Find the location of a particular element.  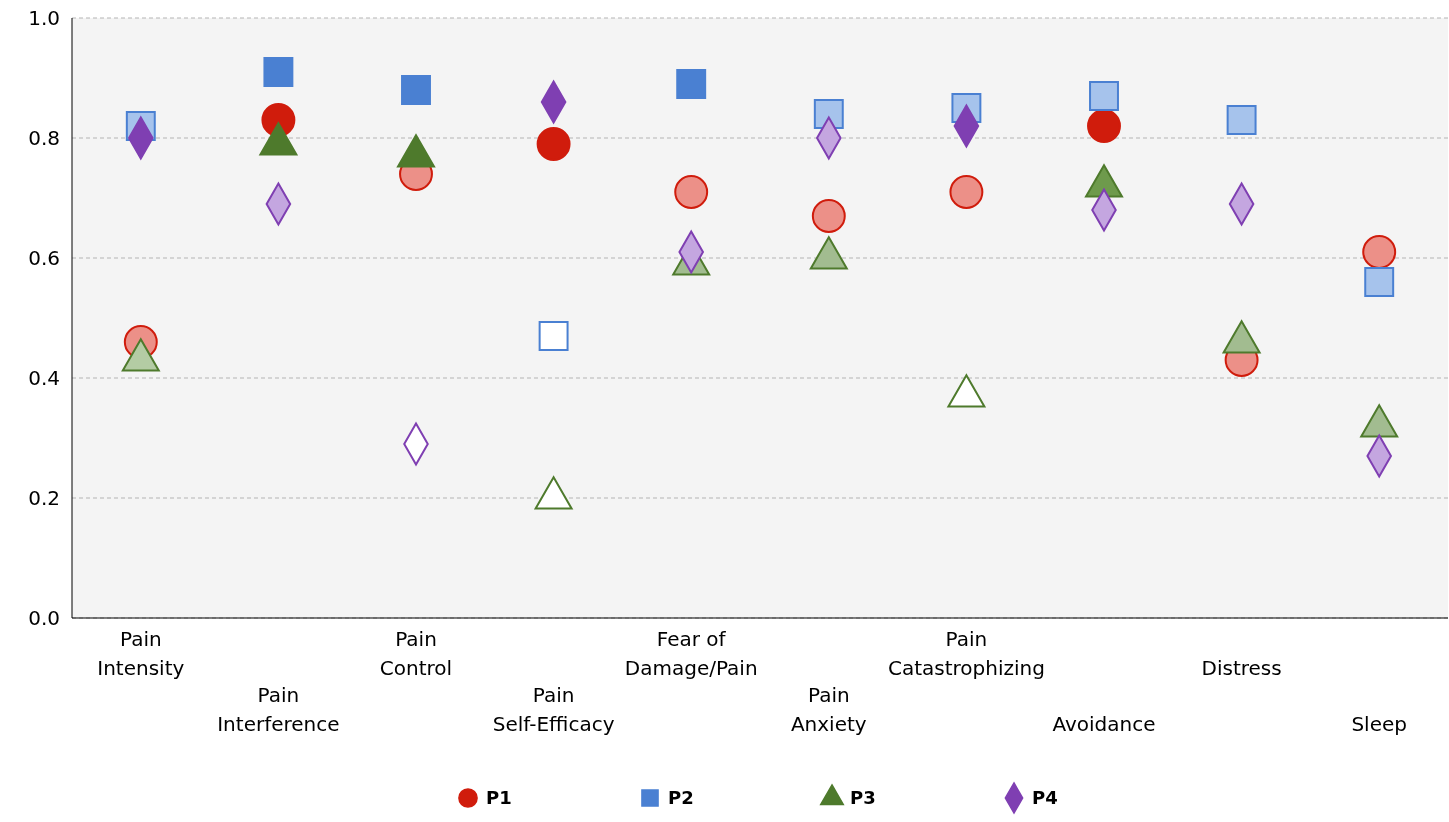

x-tick-label: Pain Self-Efficacy is located at coordinates (553, 709).